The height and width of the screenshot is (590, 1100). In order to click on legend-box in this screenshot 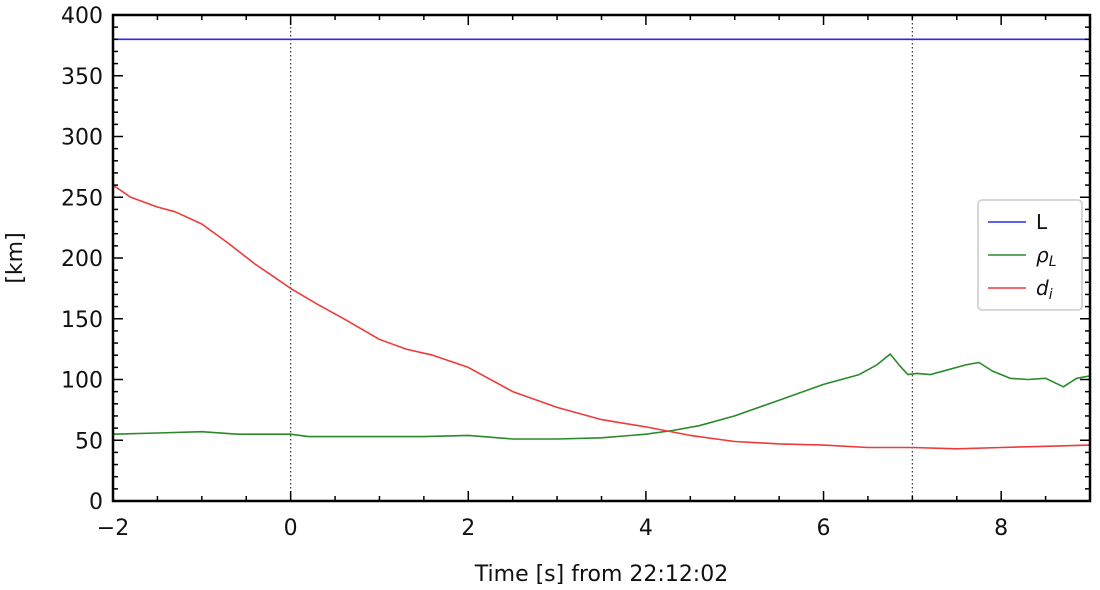, I will do `click(1030, 255)`.